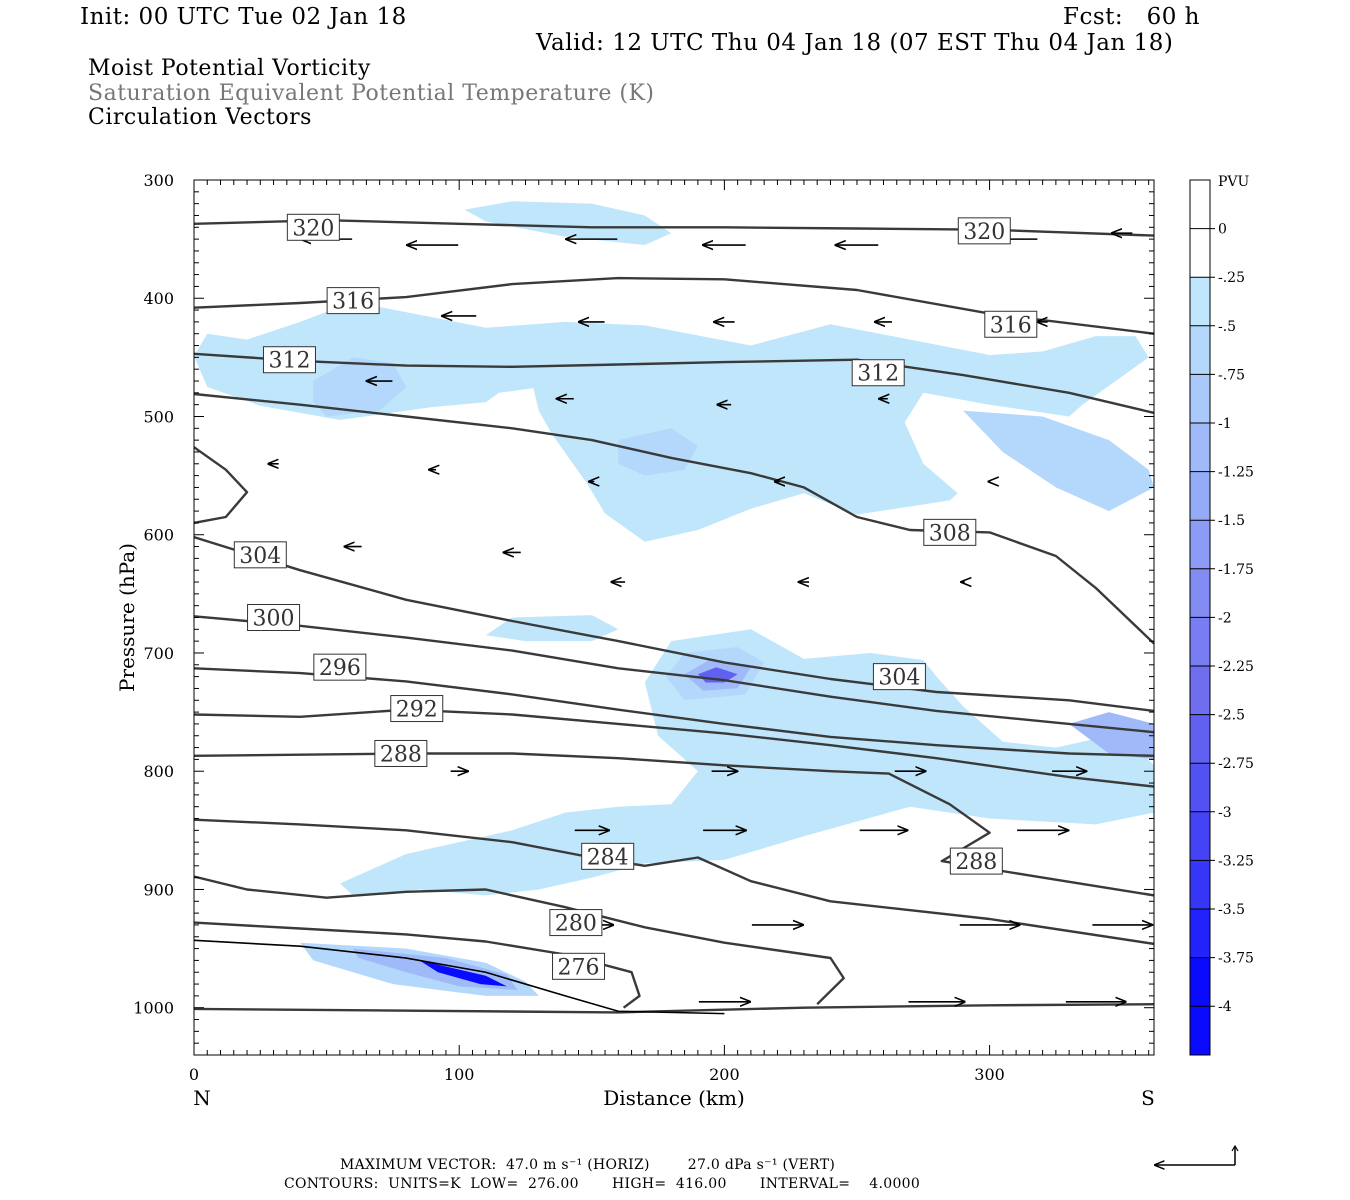 Image resolution: width=1350 pixels, height=1200 pixels. What do you see at coordinates (200, 117) in the screenshot?
I see `field-title-vectors: Circulation Vectors` at bounding box center [200, 117].